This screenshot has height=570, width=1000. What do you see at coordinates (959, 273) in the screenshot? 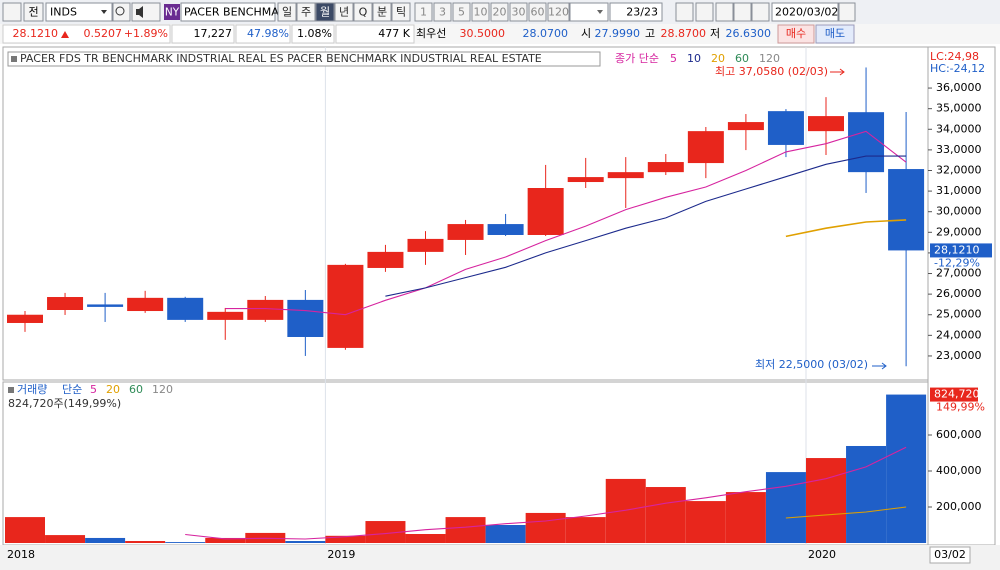
I see `y-tick-label: 27,0000` at bounding box center [959, 273].